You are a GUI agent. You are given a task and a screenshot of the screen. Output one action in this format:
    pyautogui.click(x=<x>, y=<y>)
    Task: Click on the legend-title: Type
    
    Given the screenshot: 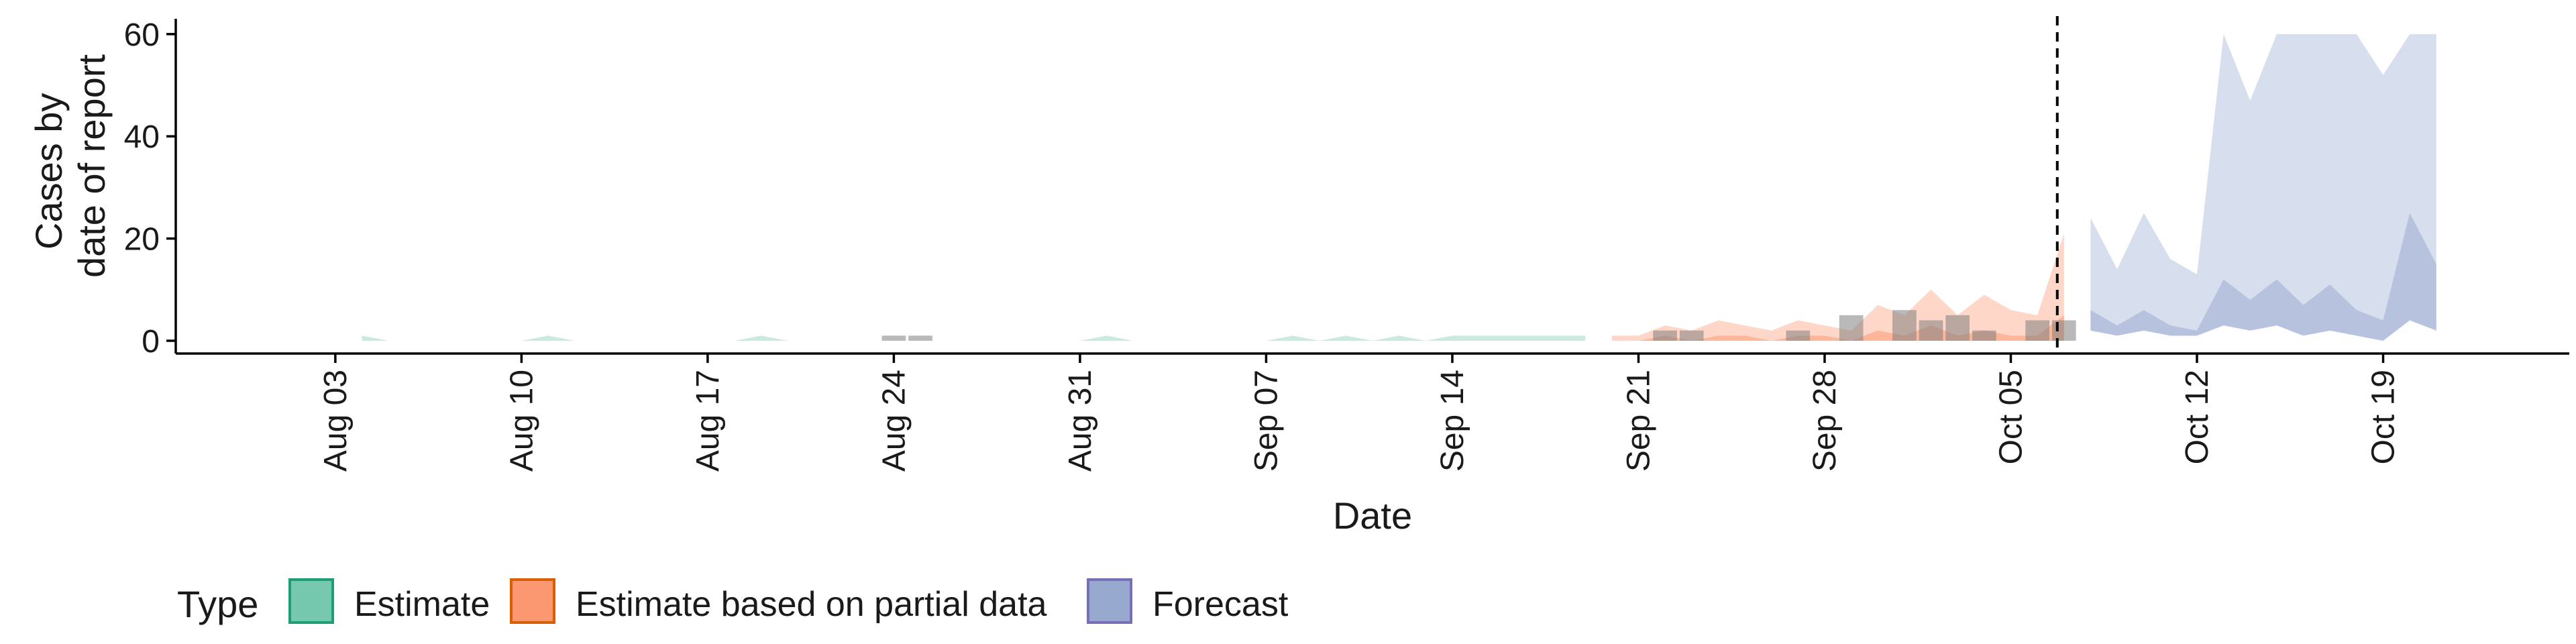 What is the action you would take?
    pyautogui.click(x=217, y=604)
    